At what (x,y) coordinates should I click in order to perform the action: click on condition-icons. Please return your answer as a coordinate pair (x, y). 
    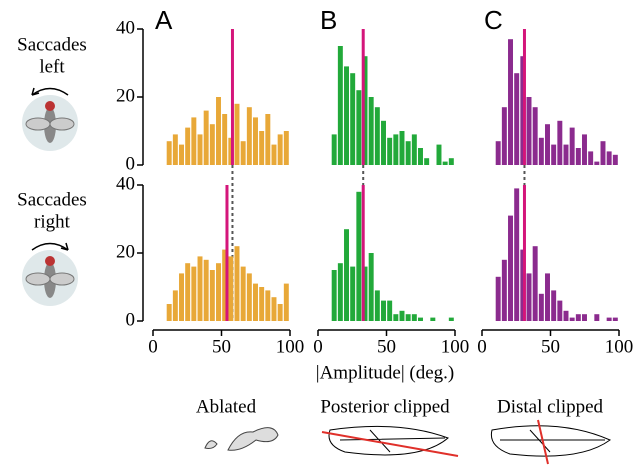
    Looking at the image, I should click on (407, 442).